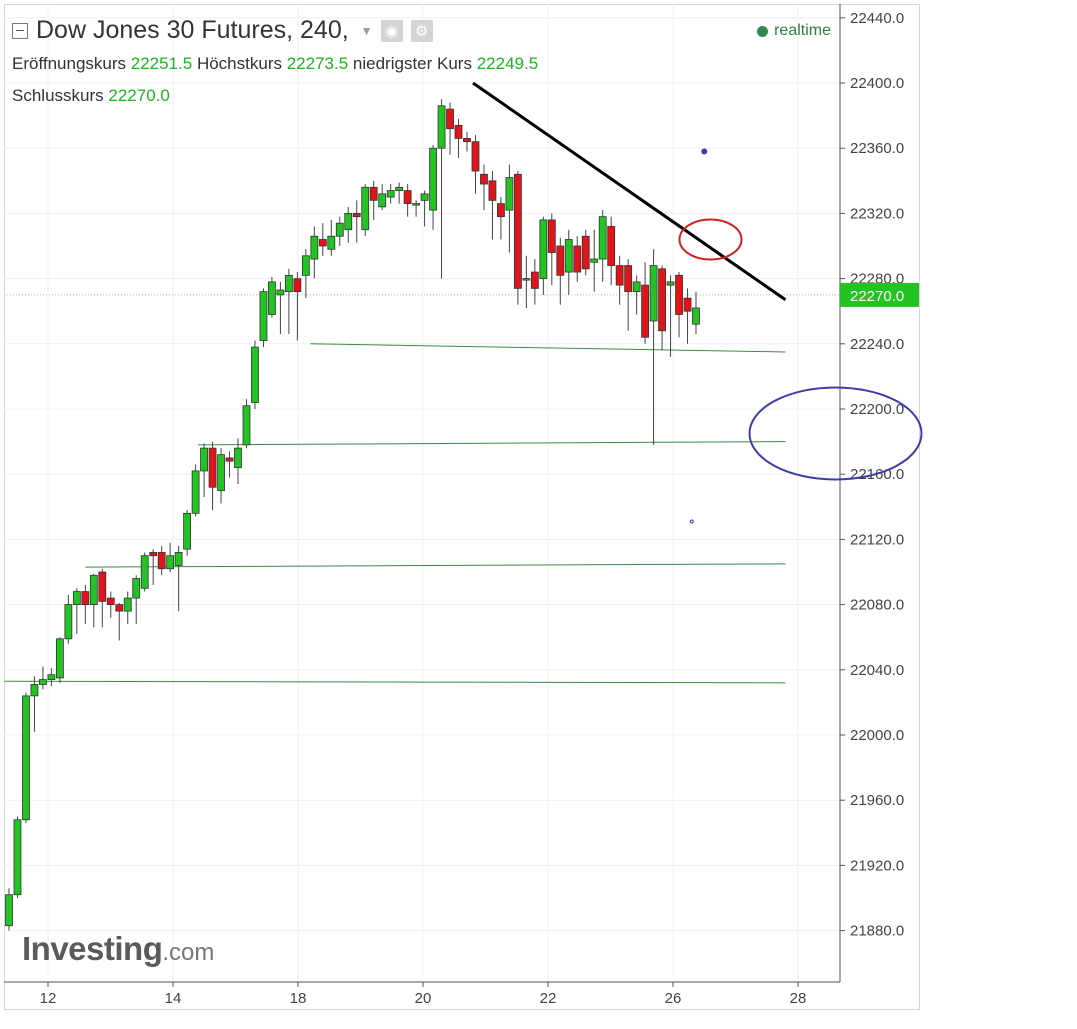 This screenshot has height=1029, width=1077. I want to click on realtime-dot-icon, so click(763, 31).